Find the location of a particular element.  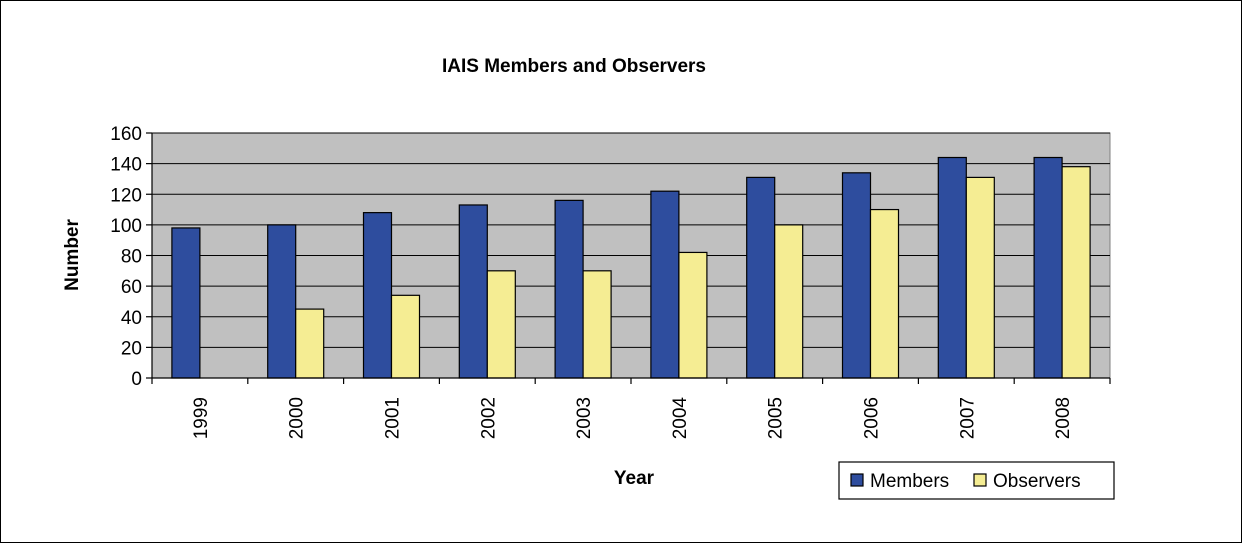

bar-observers-2001 is located at coordinates (405, 336).